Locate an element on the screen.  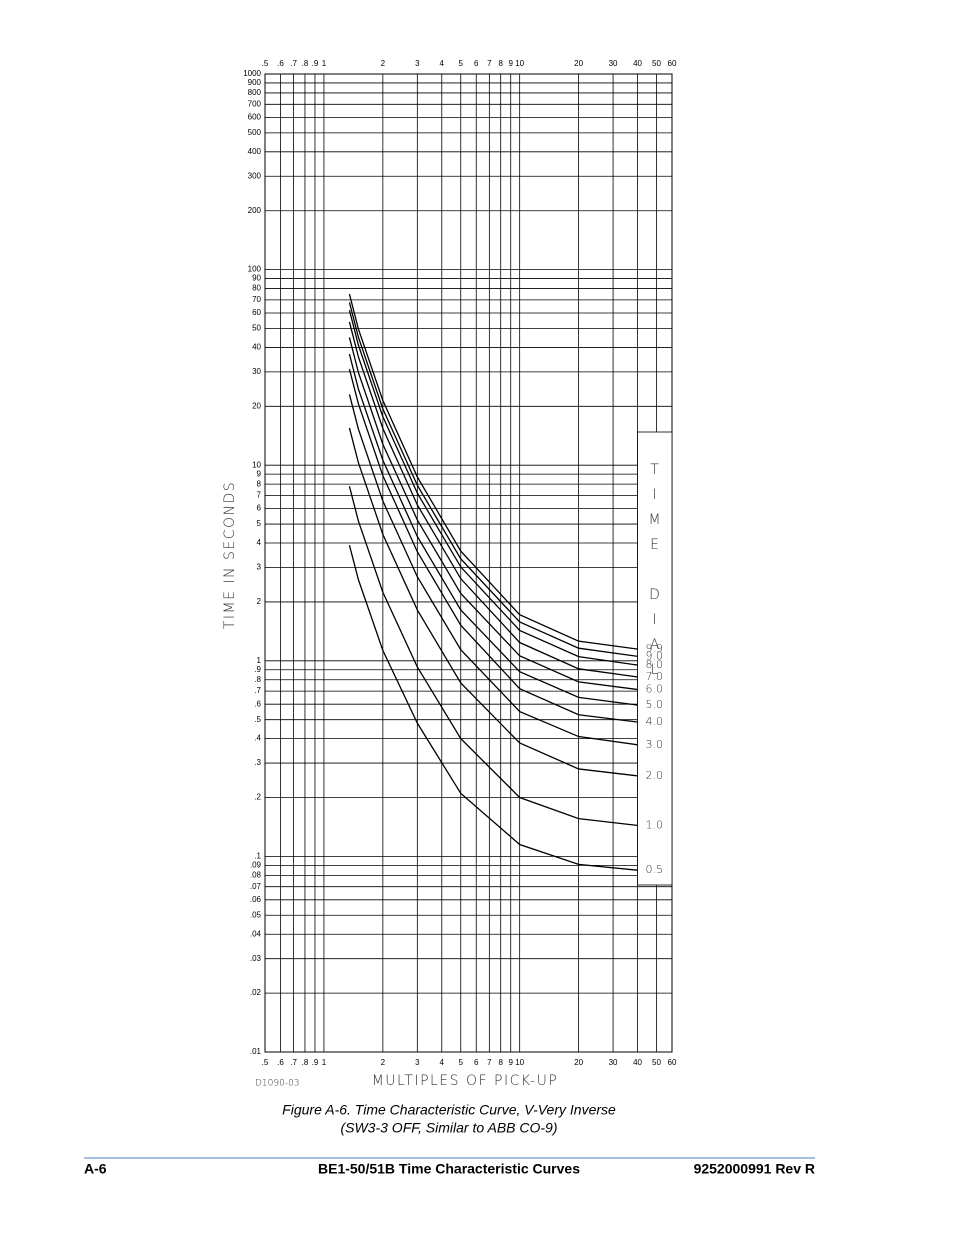
y-tick-label: .04 is located at coordinates (256, 933).